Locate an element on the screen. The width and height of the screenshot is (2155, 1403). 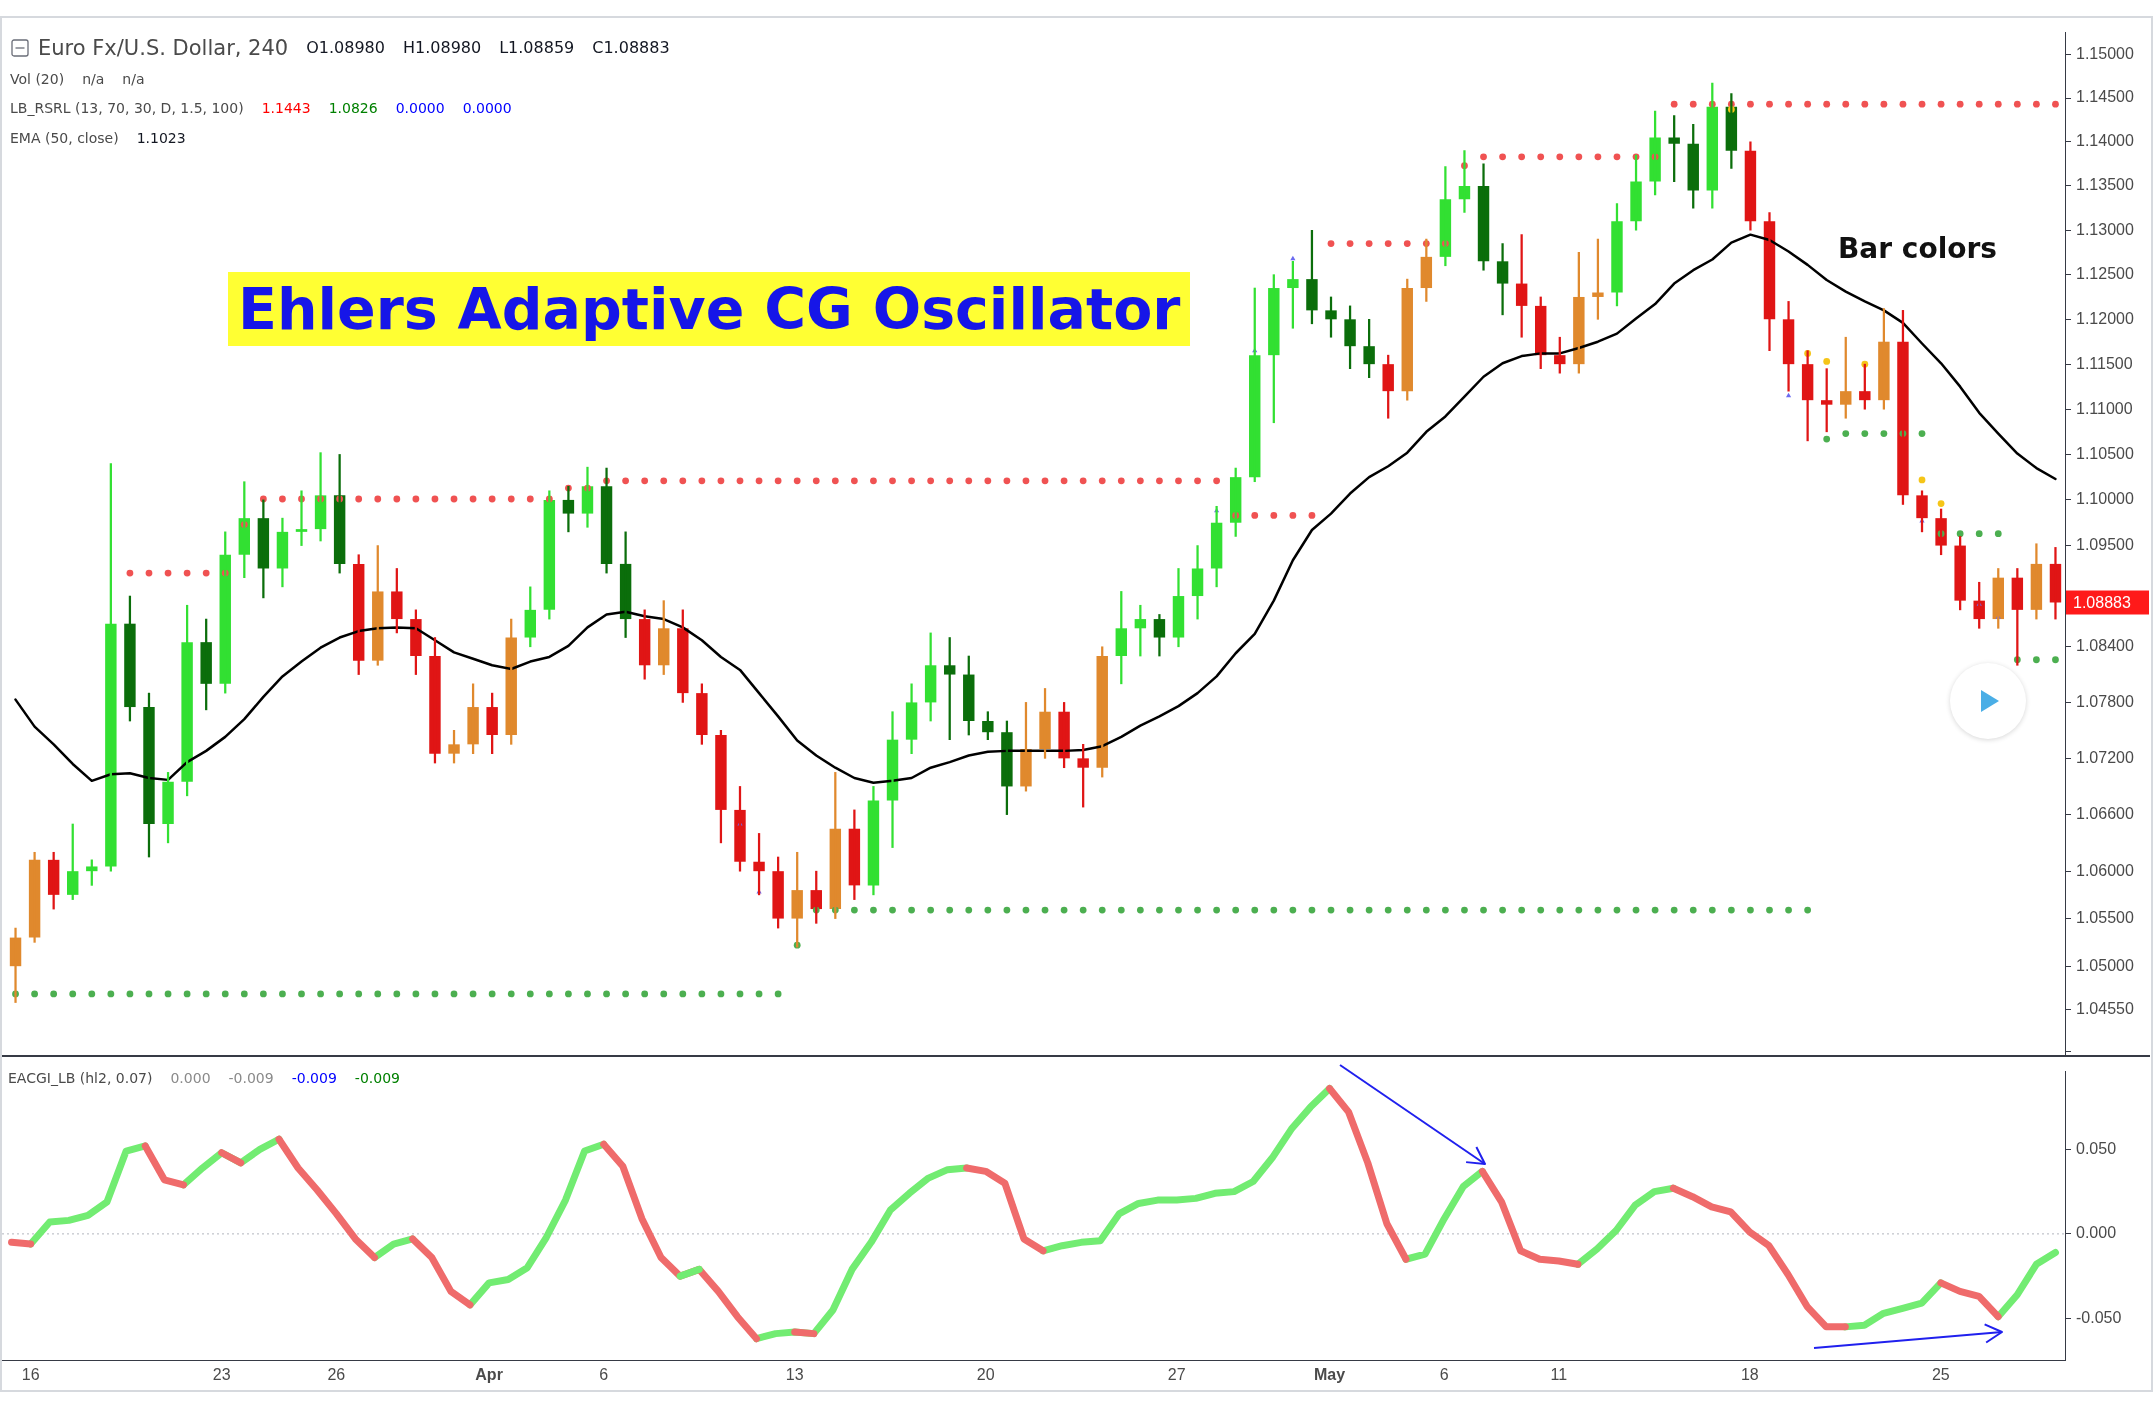
x-tick-label: 26 is located at coordinates (336, 1375).